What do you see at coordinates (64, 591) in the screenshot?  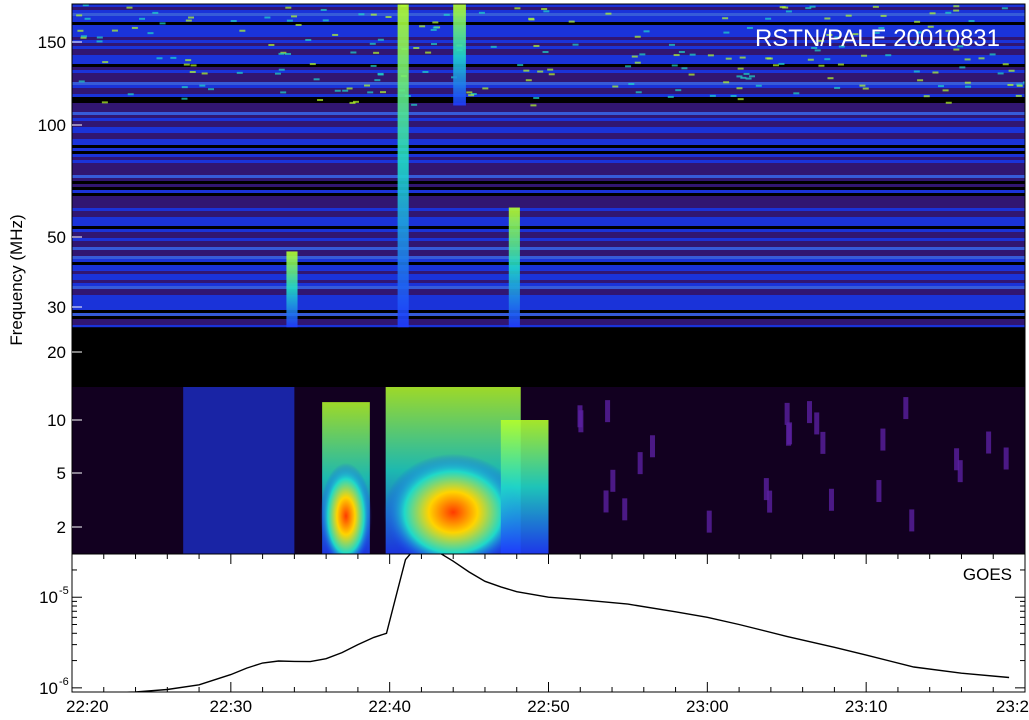 I see `goes-tick-exponent-0: -5` at bounding box center [64, 591].